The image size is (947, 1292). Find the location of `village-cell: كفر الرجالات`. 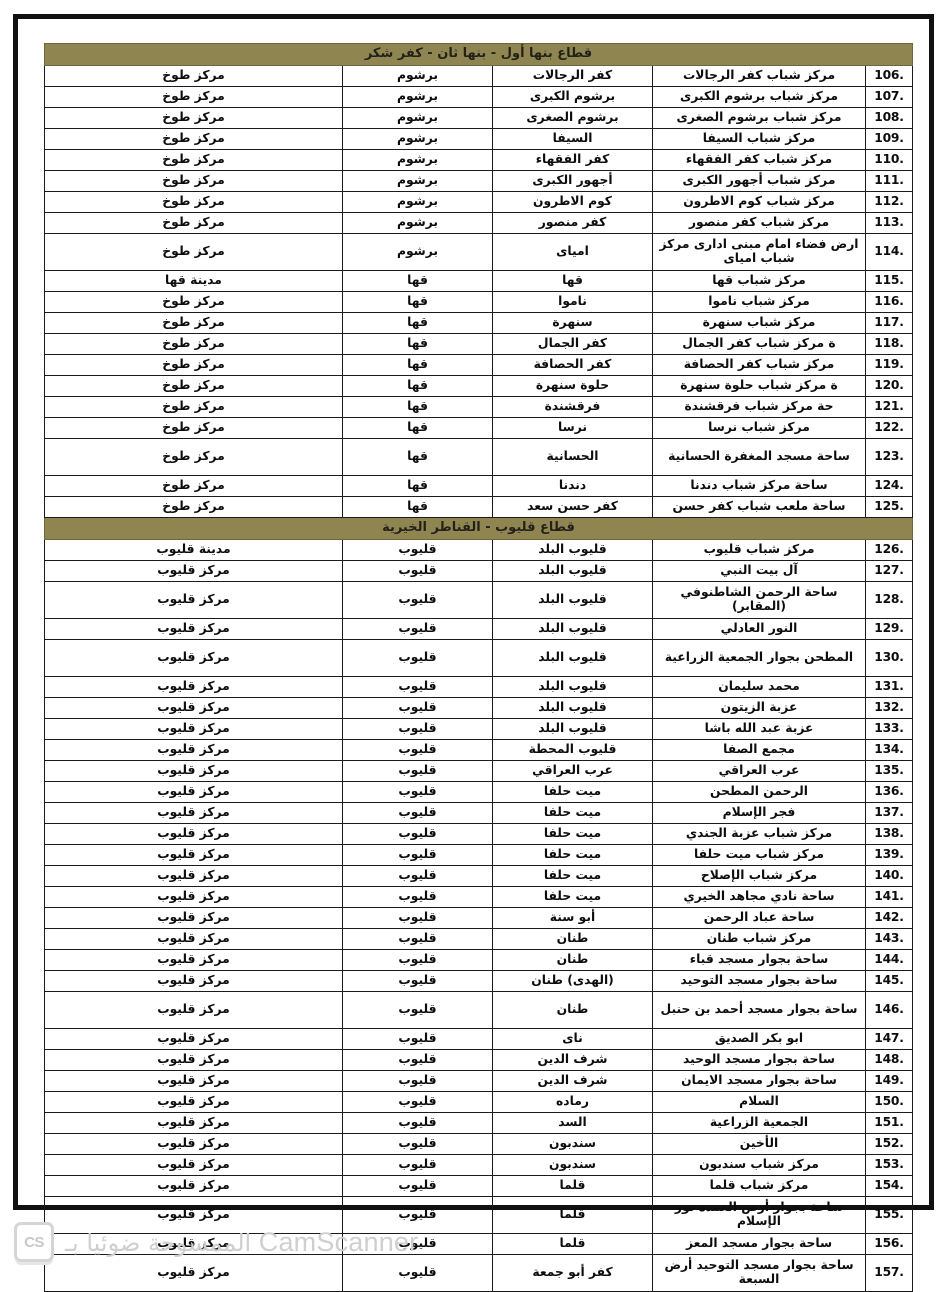

village-cell: كفر الرجالات is located at coordinates (572, 76).